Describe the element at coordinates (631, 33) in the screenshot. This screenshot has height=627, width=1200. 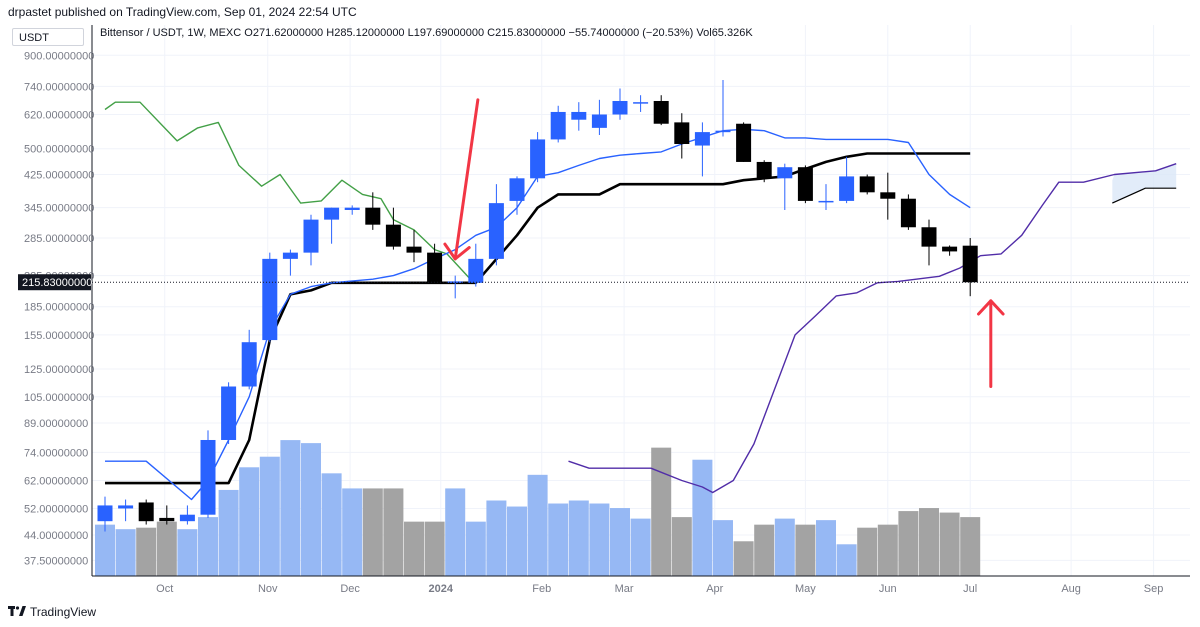
I see `legend-change: −55.74000000 (−20.53%)` at that location.